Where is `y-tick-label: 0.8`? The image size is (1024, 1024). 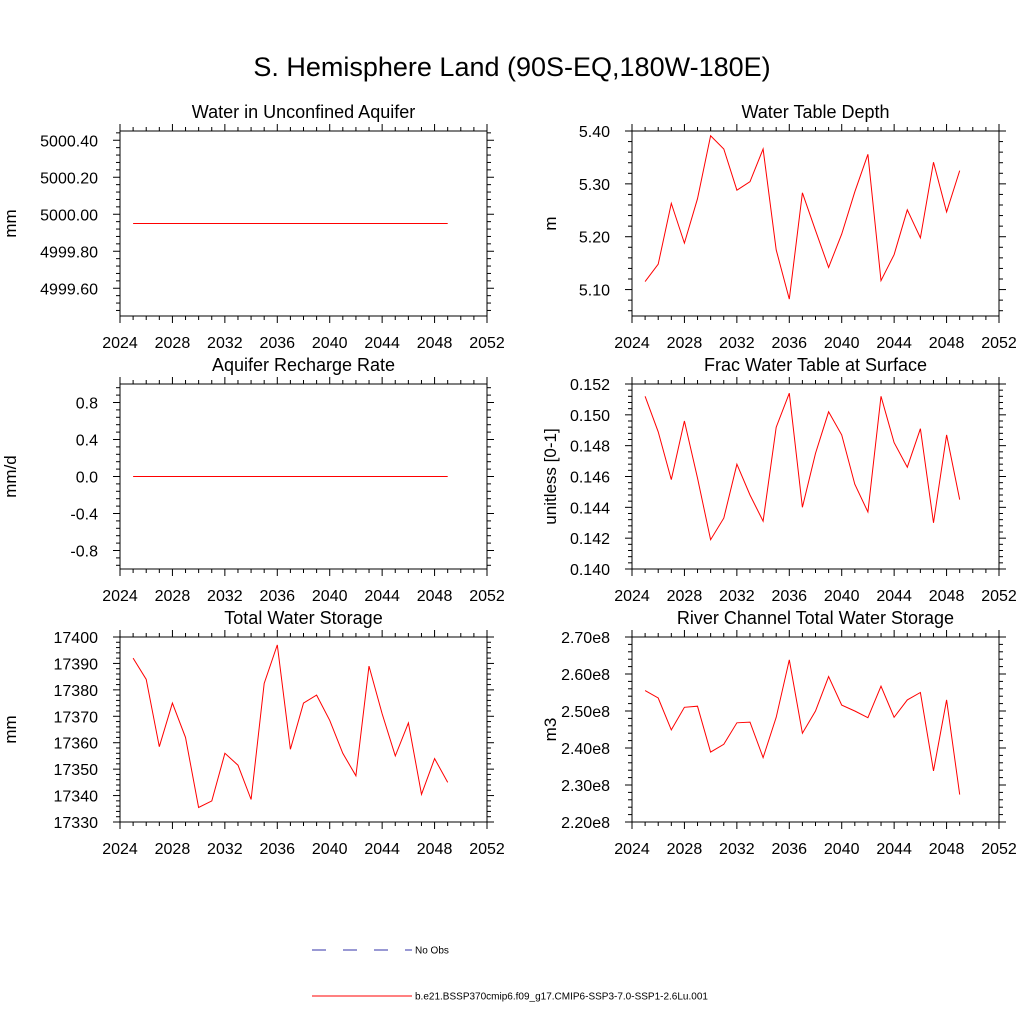 y-tick-label: 0.8 is located at coordinates (87, 404).